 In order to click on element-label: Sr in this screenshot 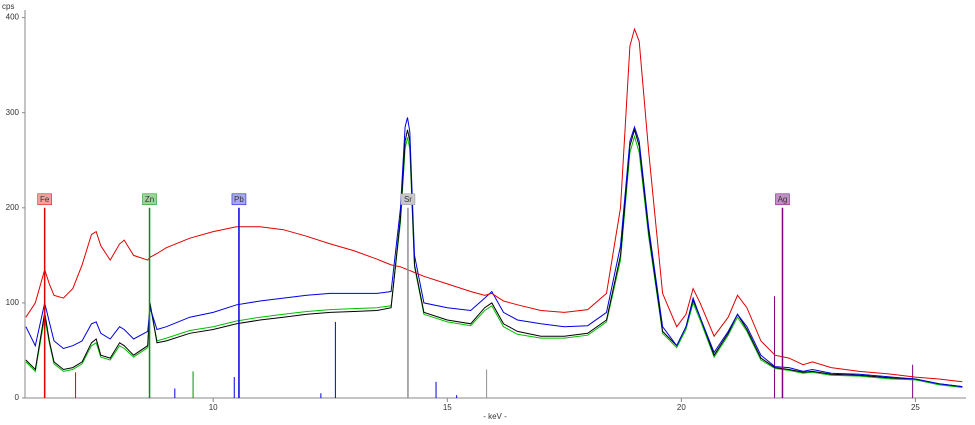, I will do `click(408, 199)`.